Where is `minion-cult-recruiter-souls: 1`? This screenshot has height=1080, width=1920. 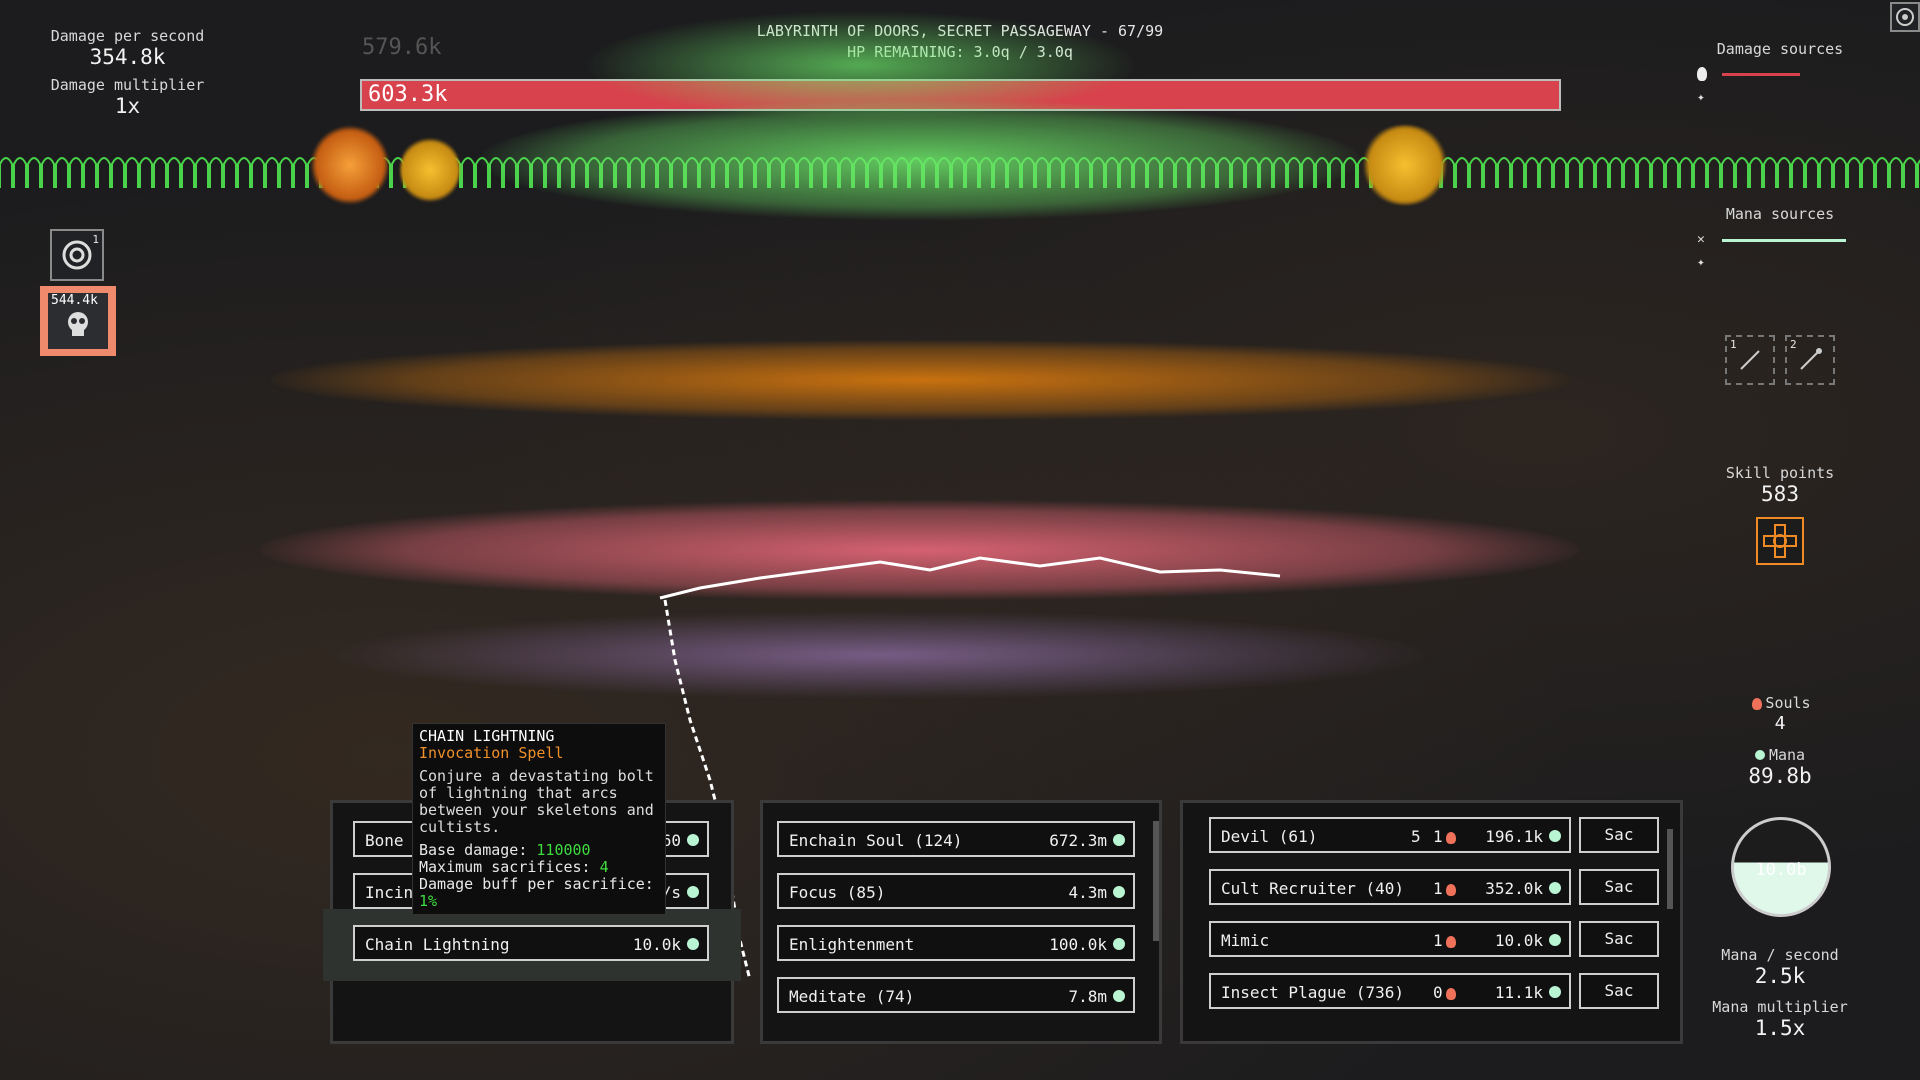 minion-cult-recruiter-souls: 1 is located at coordinates (1446, 889).